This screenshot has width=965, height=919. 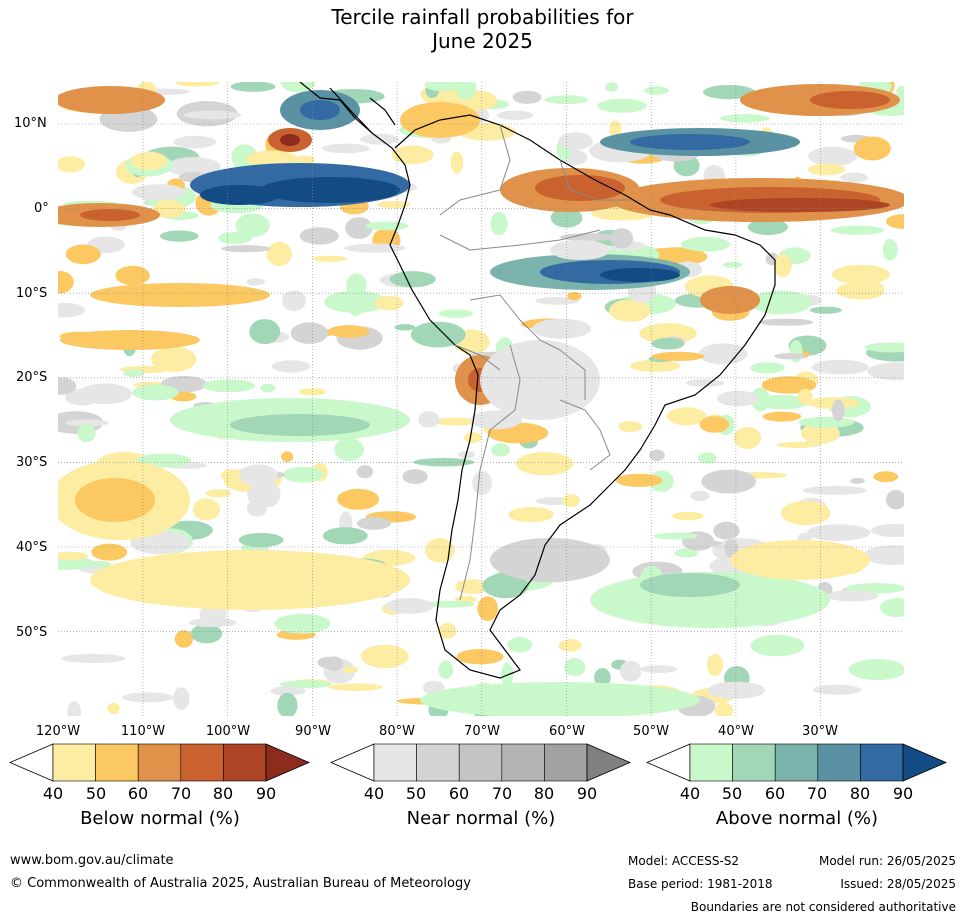 What do you see at coordinates (817, 793) in the screenshot?
I see `above-tick-70: 70` at bounding box center [817, 793].